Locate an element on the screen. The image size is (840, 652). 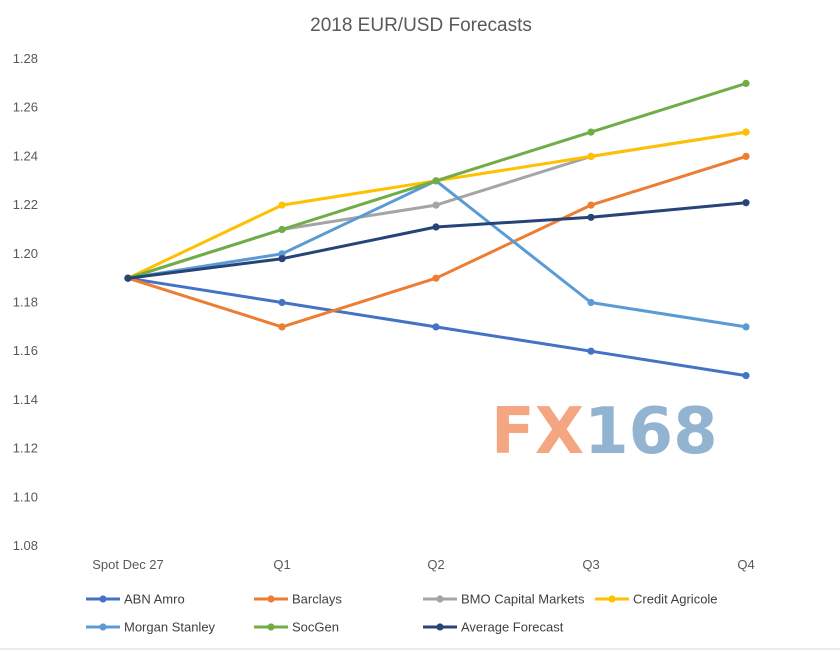
watermark-logo: FX168 is located at coordinates (604, 432).